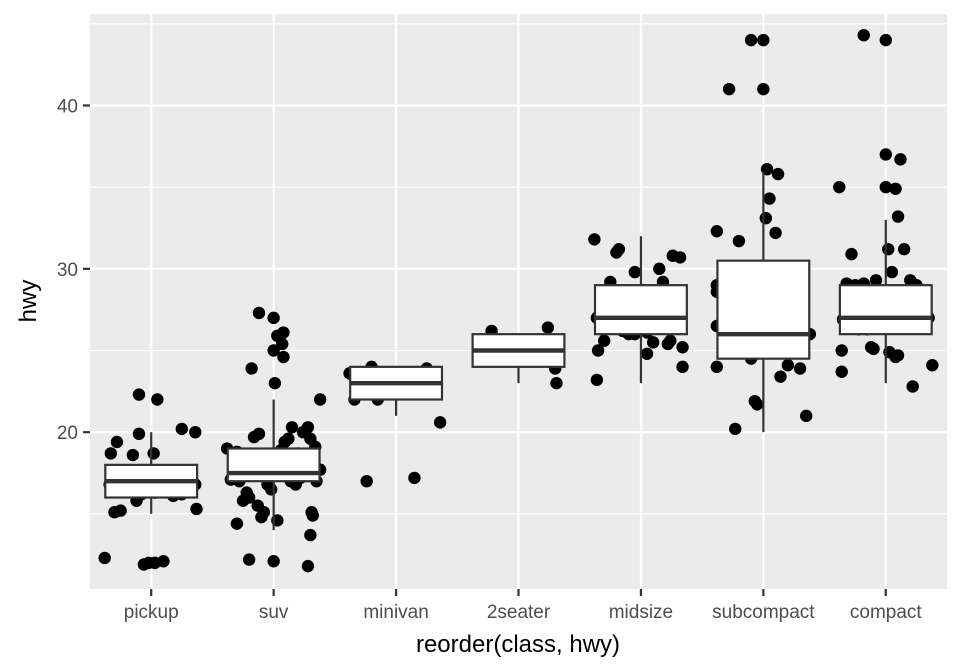  Describe the element at coordinates (396, 390) in the screenshot. I see `box-minivan` at that location.